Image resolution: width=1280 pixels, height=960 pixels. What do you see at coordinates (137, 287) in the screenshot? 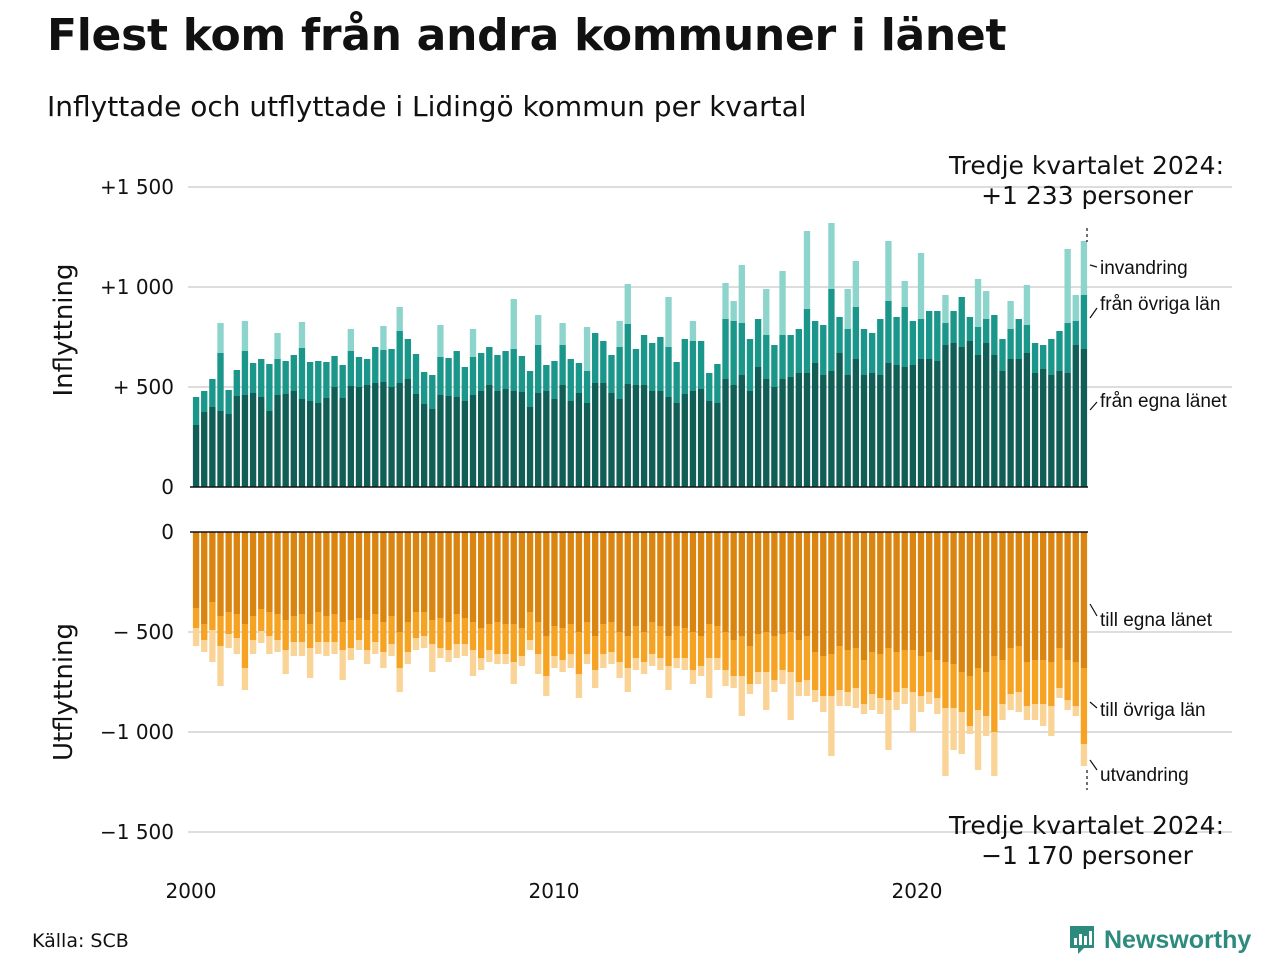
I see `ytick-label-top: +1 000` at bounding box center [137, 287].